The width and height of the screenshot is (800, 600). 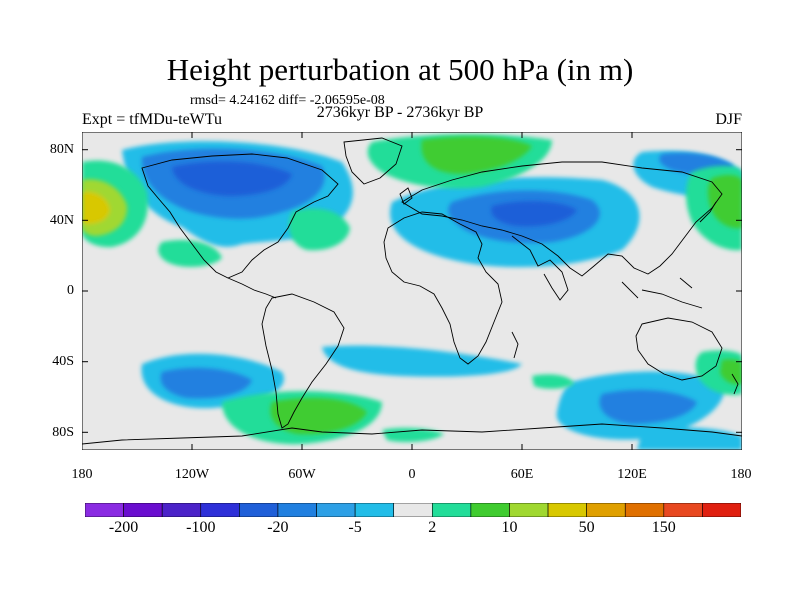 I want to click on coast-australia, so click(x=679, y=349).